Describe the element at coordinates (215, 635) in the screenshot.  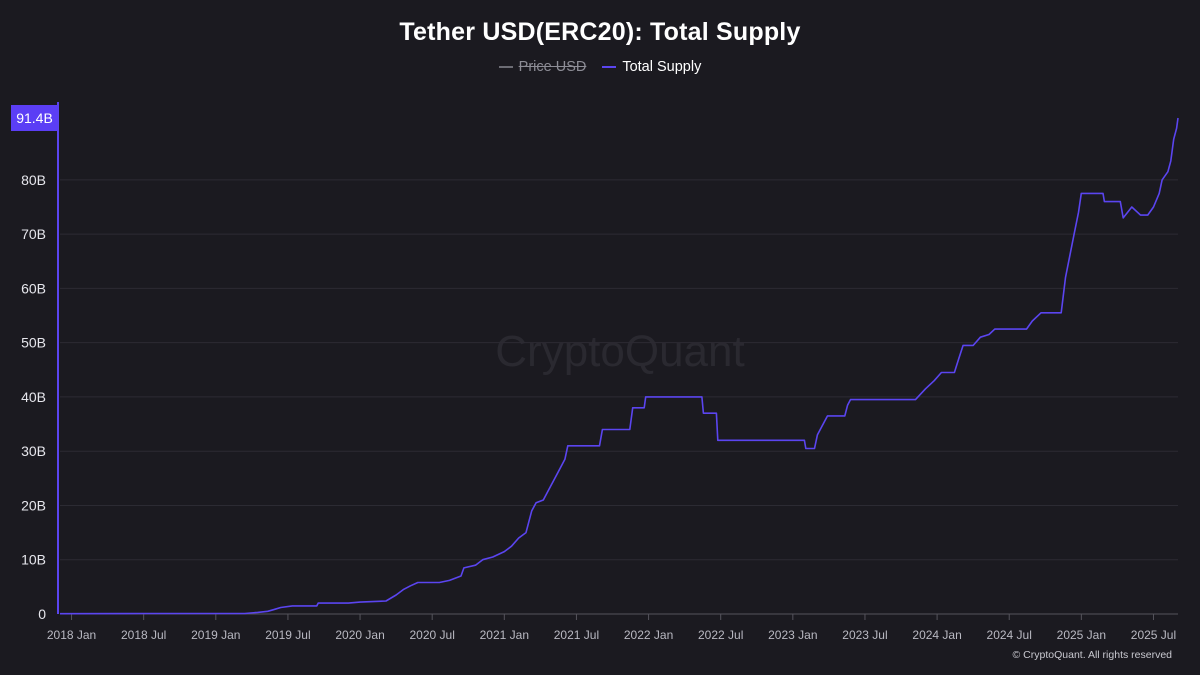
I see `x-tick-label: 2019 Jan` at that location.